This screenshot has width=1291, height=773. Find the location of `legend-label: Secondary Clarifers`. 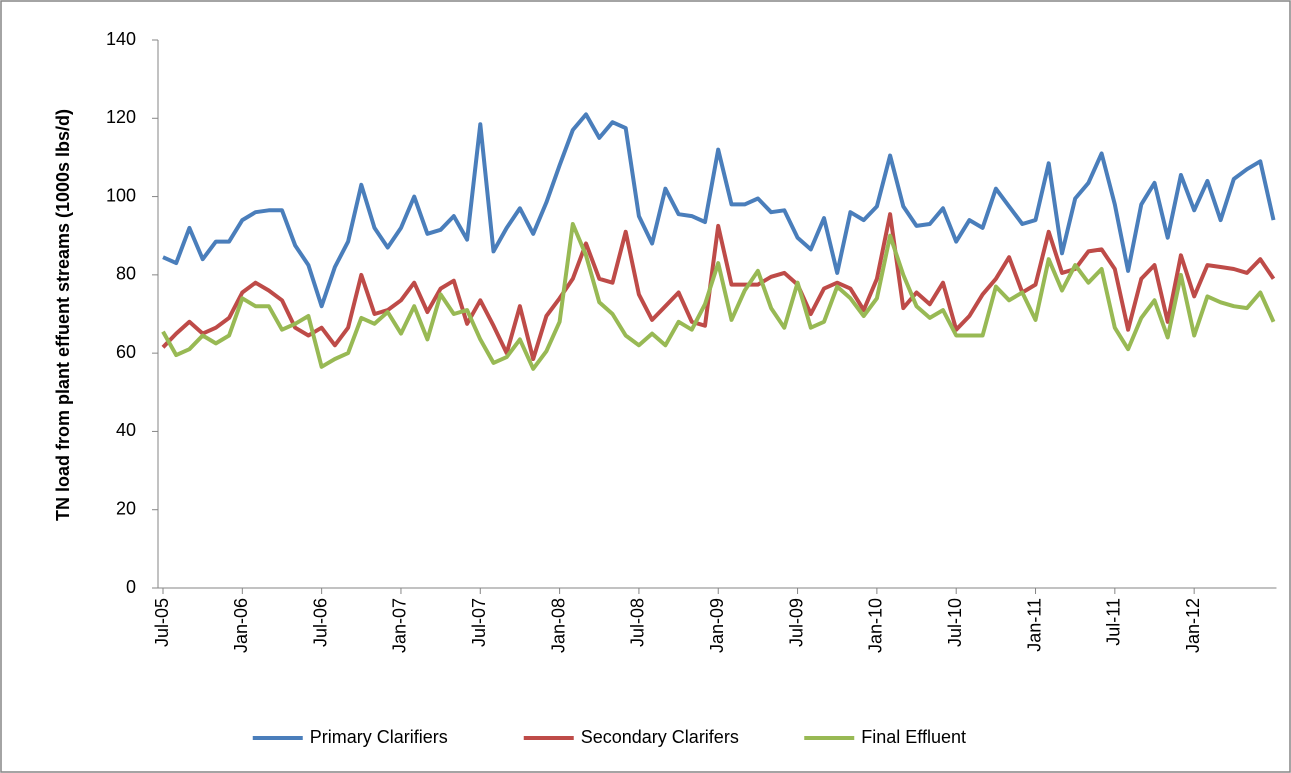

legend-label: Secondary Clarifers is located at coordinates (660, 737).